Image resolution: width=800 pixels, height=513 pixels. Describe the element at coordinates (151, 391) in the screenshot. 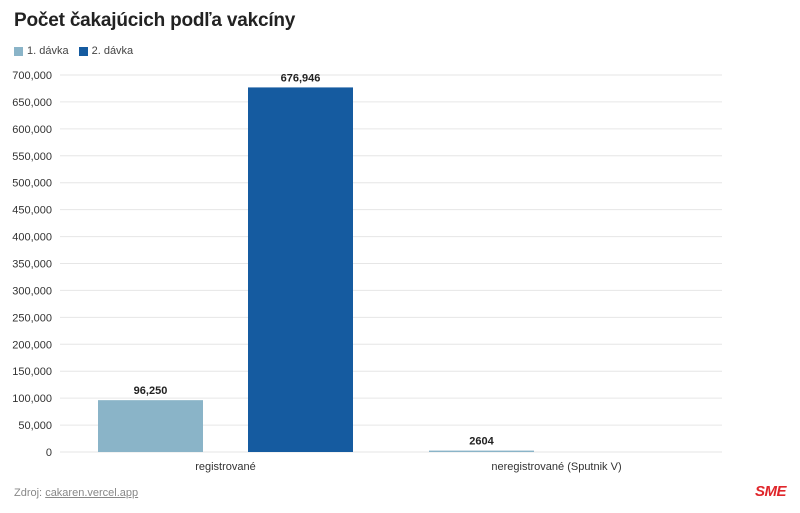

I see `data-label: 96,250` at that location.